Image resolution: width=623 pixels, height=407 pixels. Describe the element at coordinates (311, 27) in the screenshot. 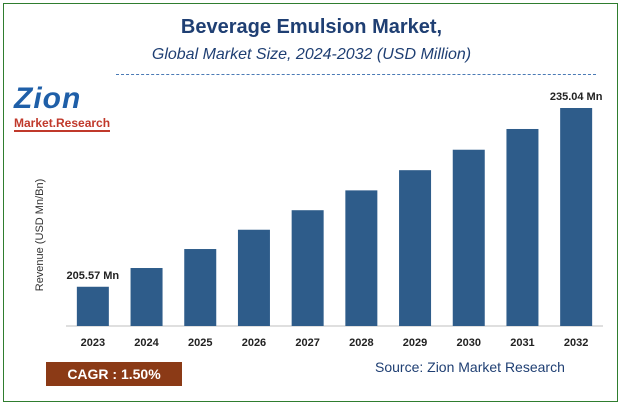

I see `chart-title: Beverage Emulsion Market,` at that location.